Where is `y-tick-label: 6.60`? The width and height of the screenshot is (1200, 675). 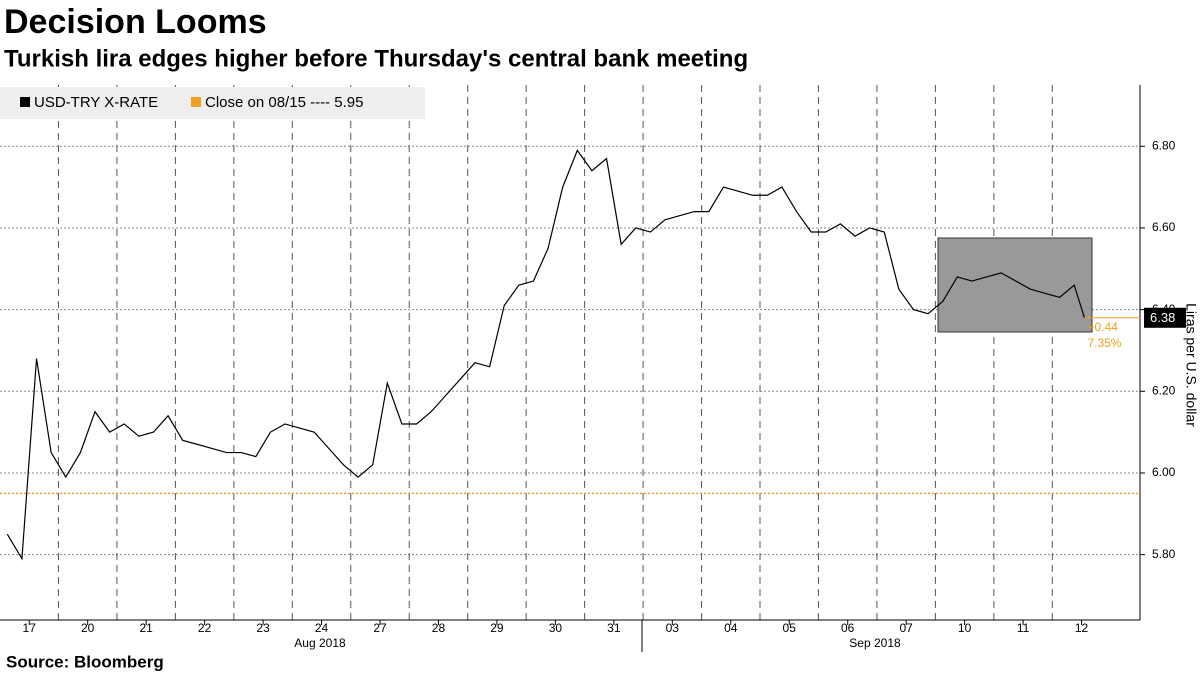 y-tick-label: 6.60 is located at coordinates (1164, 227).